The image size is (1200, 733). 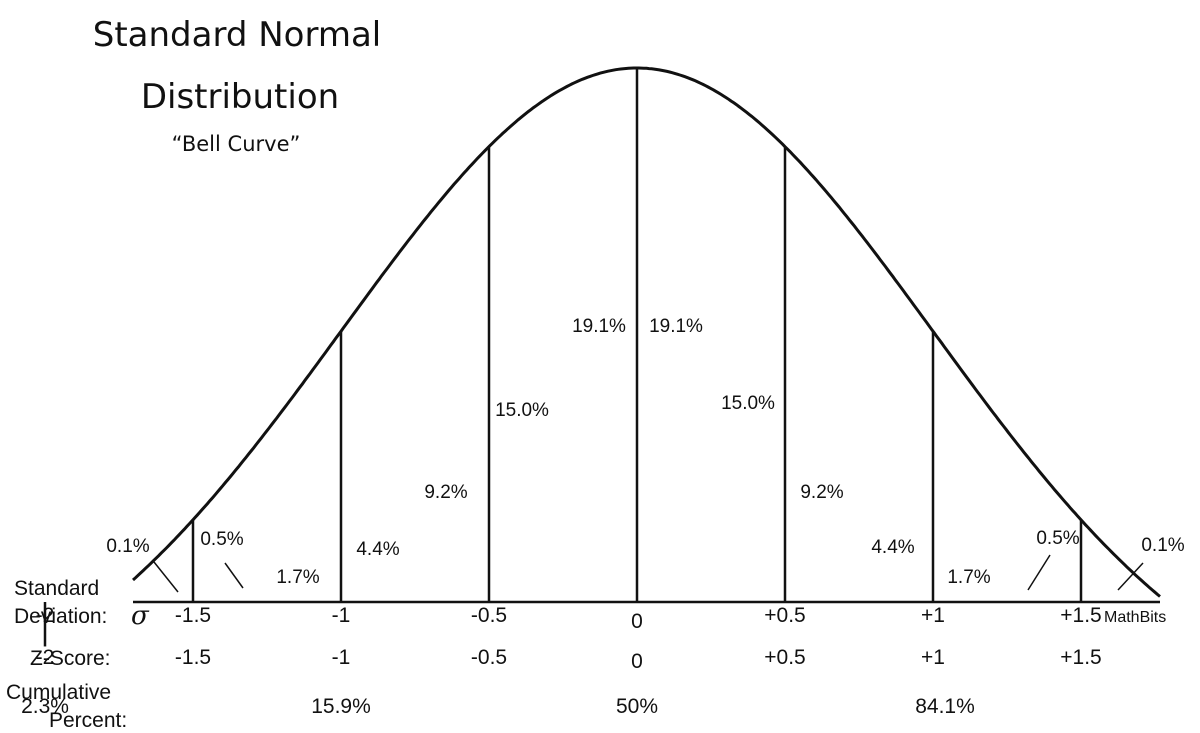 What do you see at coordinates (70, 658) in the screenshot?
I see `z-score-row-label: Z-Score:` at bounding box center [70, 658].